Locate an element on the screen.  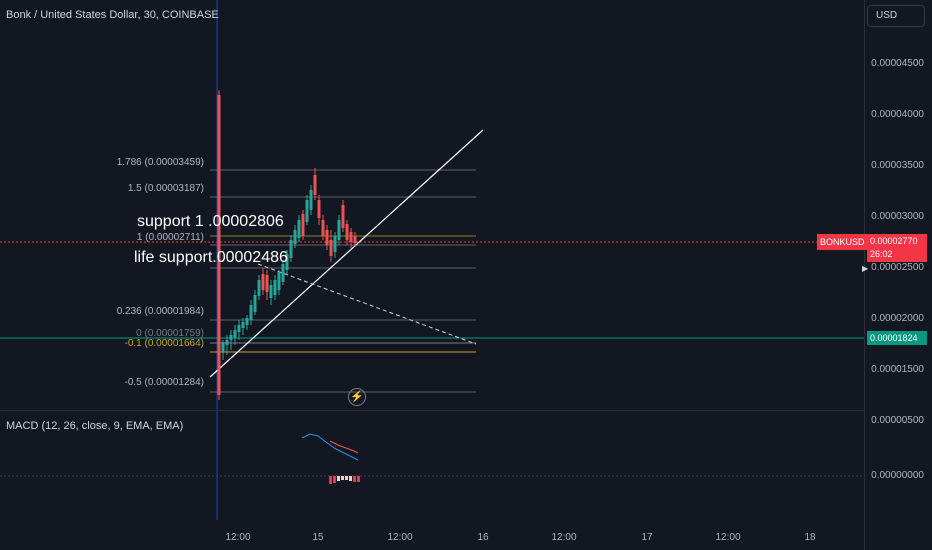
time-tick: 16 is located at coordinates (483, 537).